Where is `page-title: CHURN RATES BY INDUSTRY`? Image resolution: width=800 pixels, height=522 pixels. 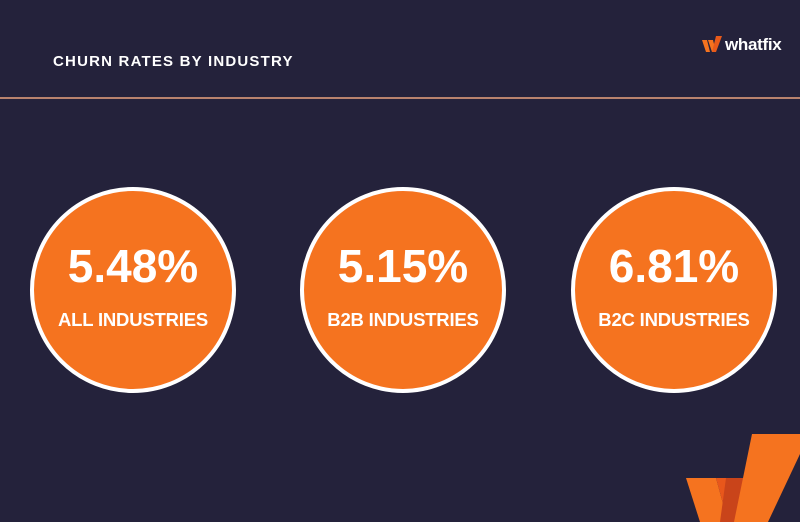 page-title: CHURN RATES BY INDUSTRY is located at coordinates (173, 61).